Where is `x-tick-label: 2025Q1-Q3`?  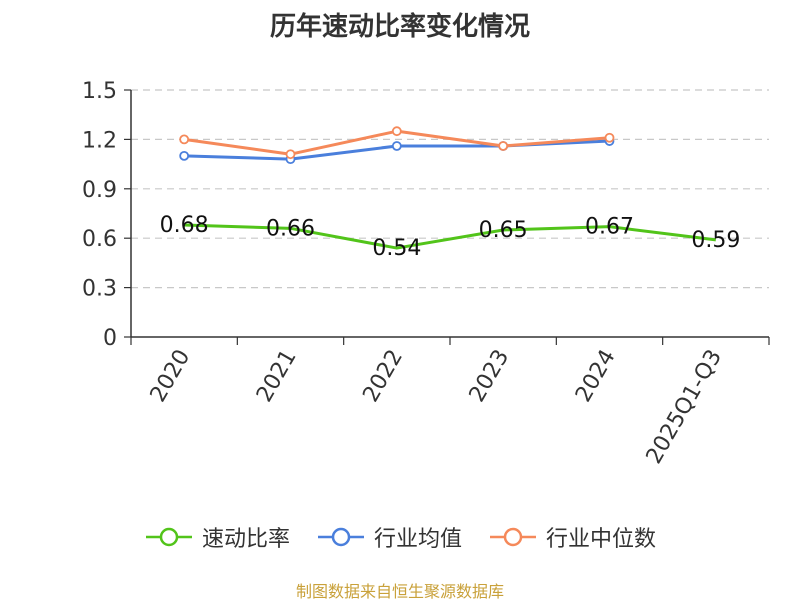
x-tick-label: 2025Q1-Q3 is located at coordinates (684, 407).